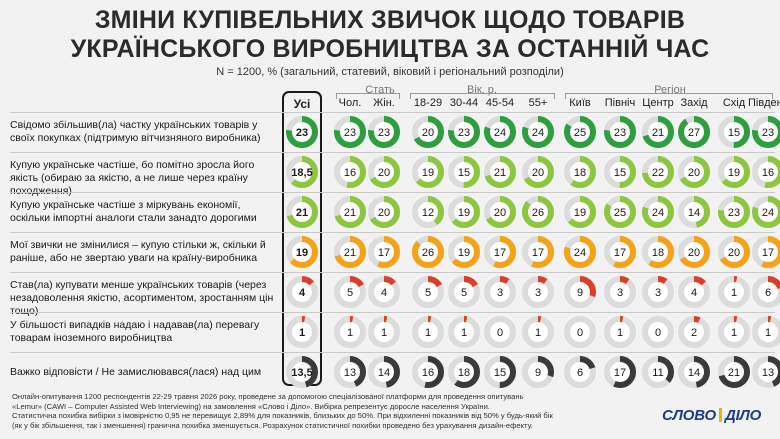 This screenshot has width=780, height=439. I want to click on logo-word-right: ДІЛО, so click(743, 415).